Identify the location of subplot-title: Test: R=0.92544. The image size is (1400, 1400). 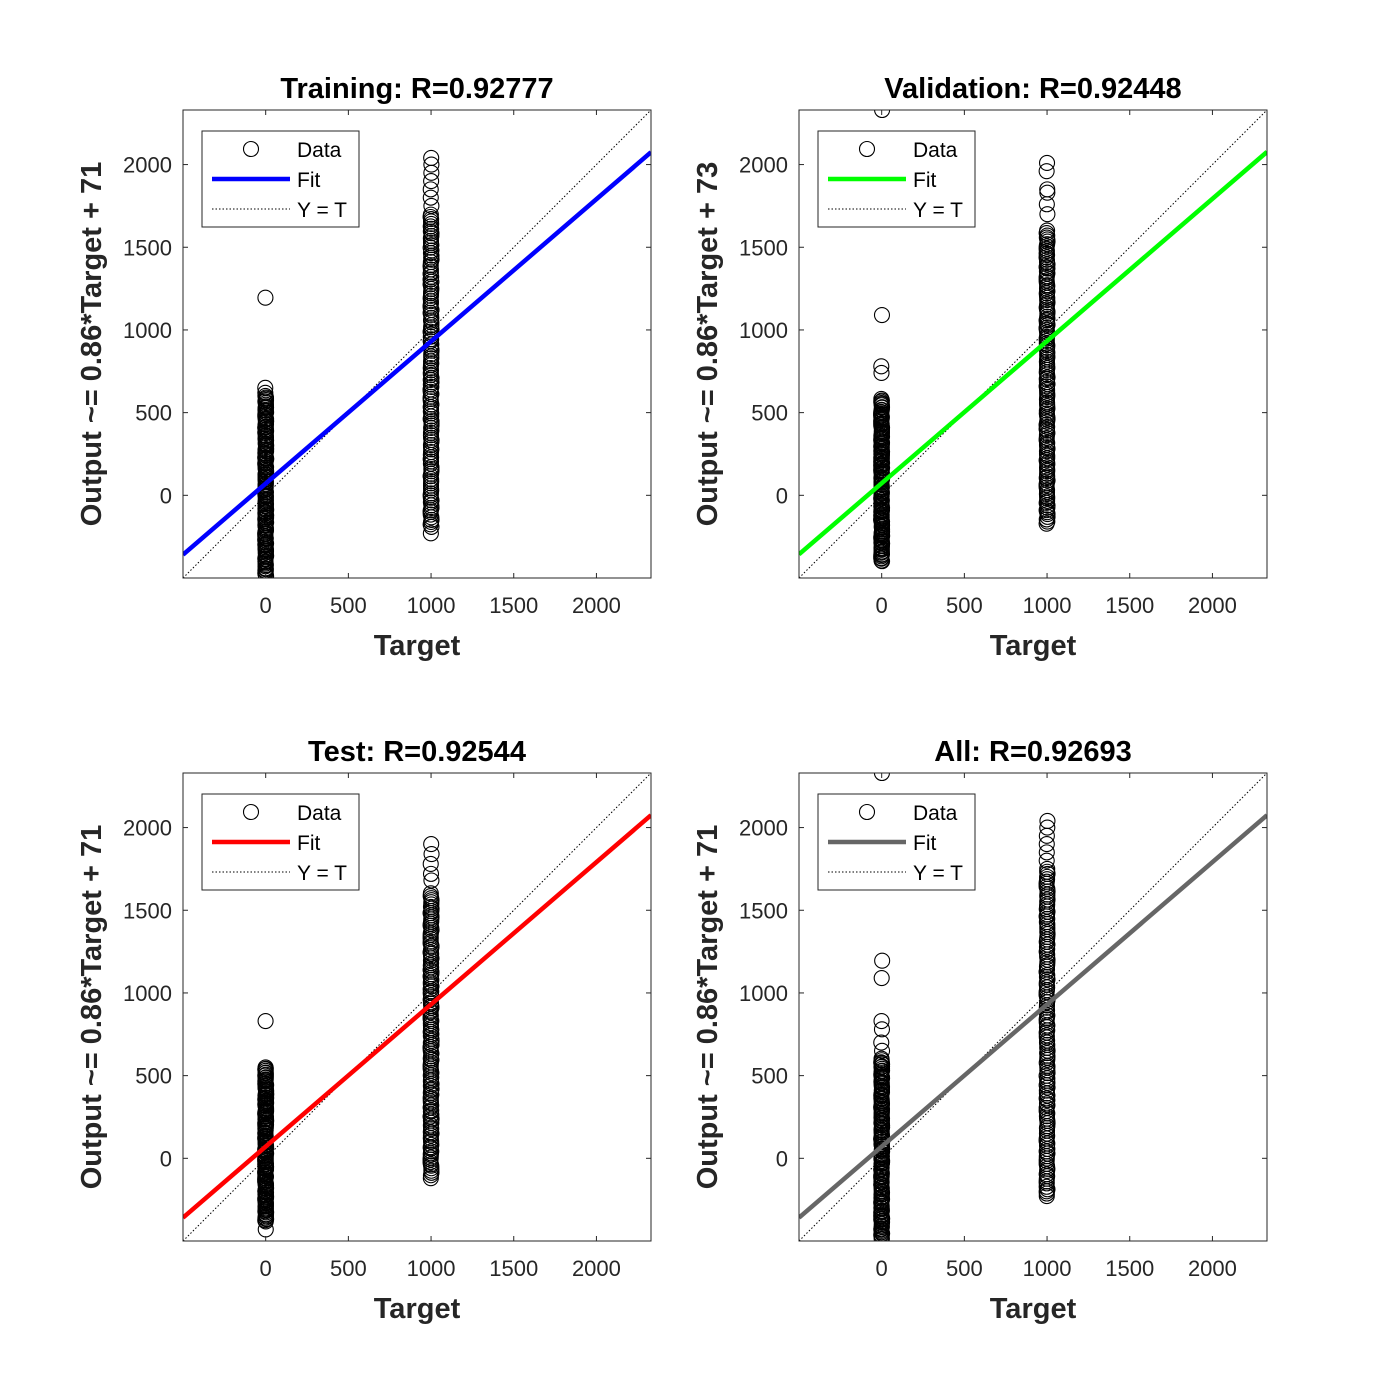
(417, 752).